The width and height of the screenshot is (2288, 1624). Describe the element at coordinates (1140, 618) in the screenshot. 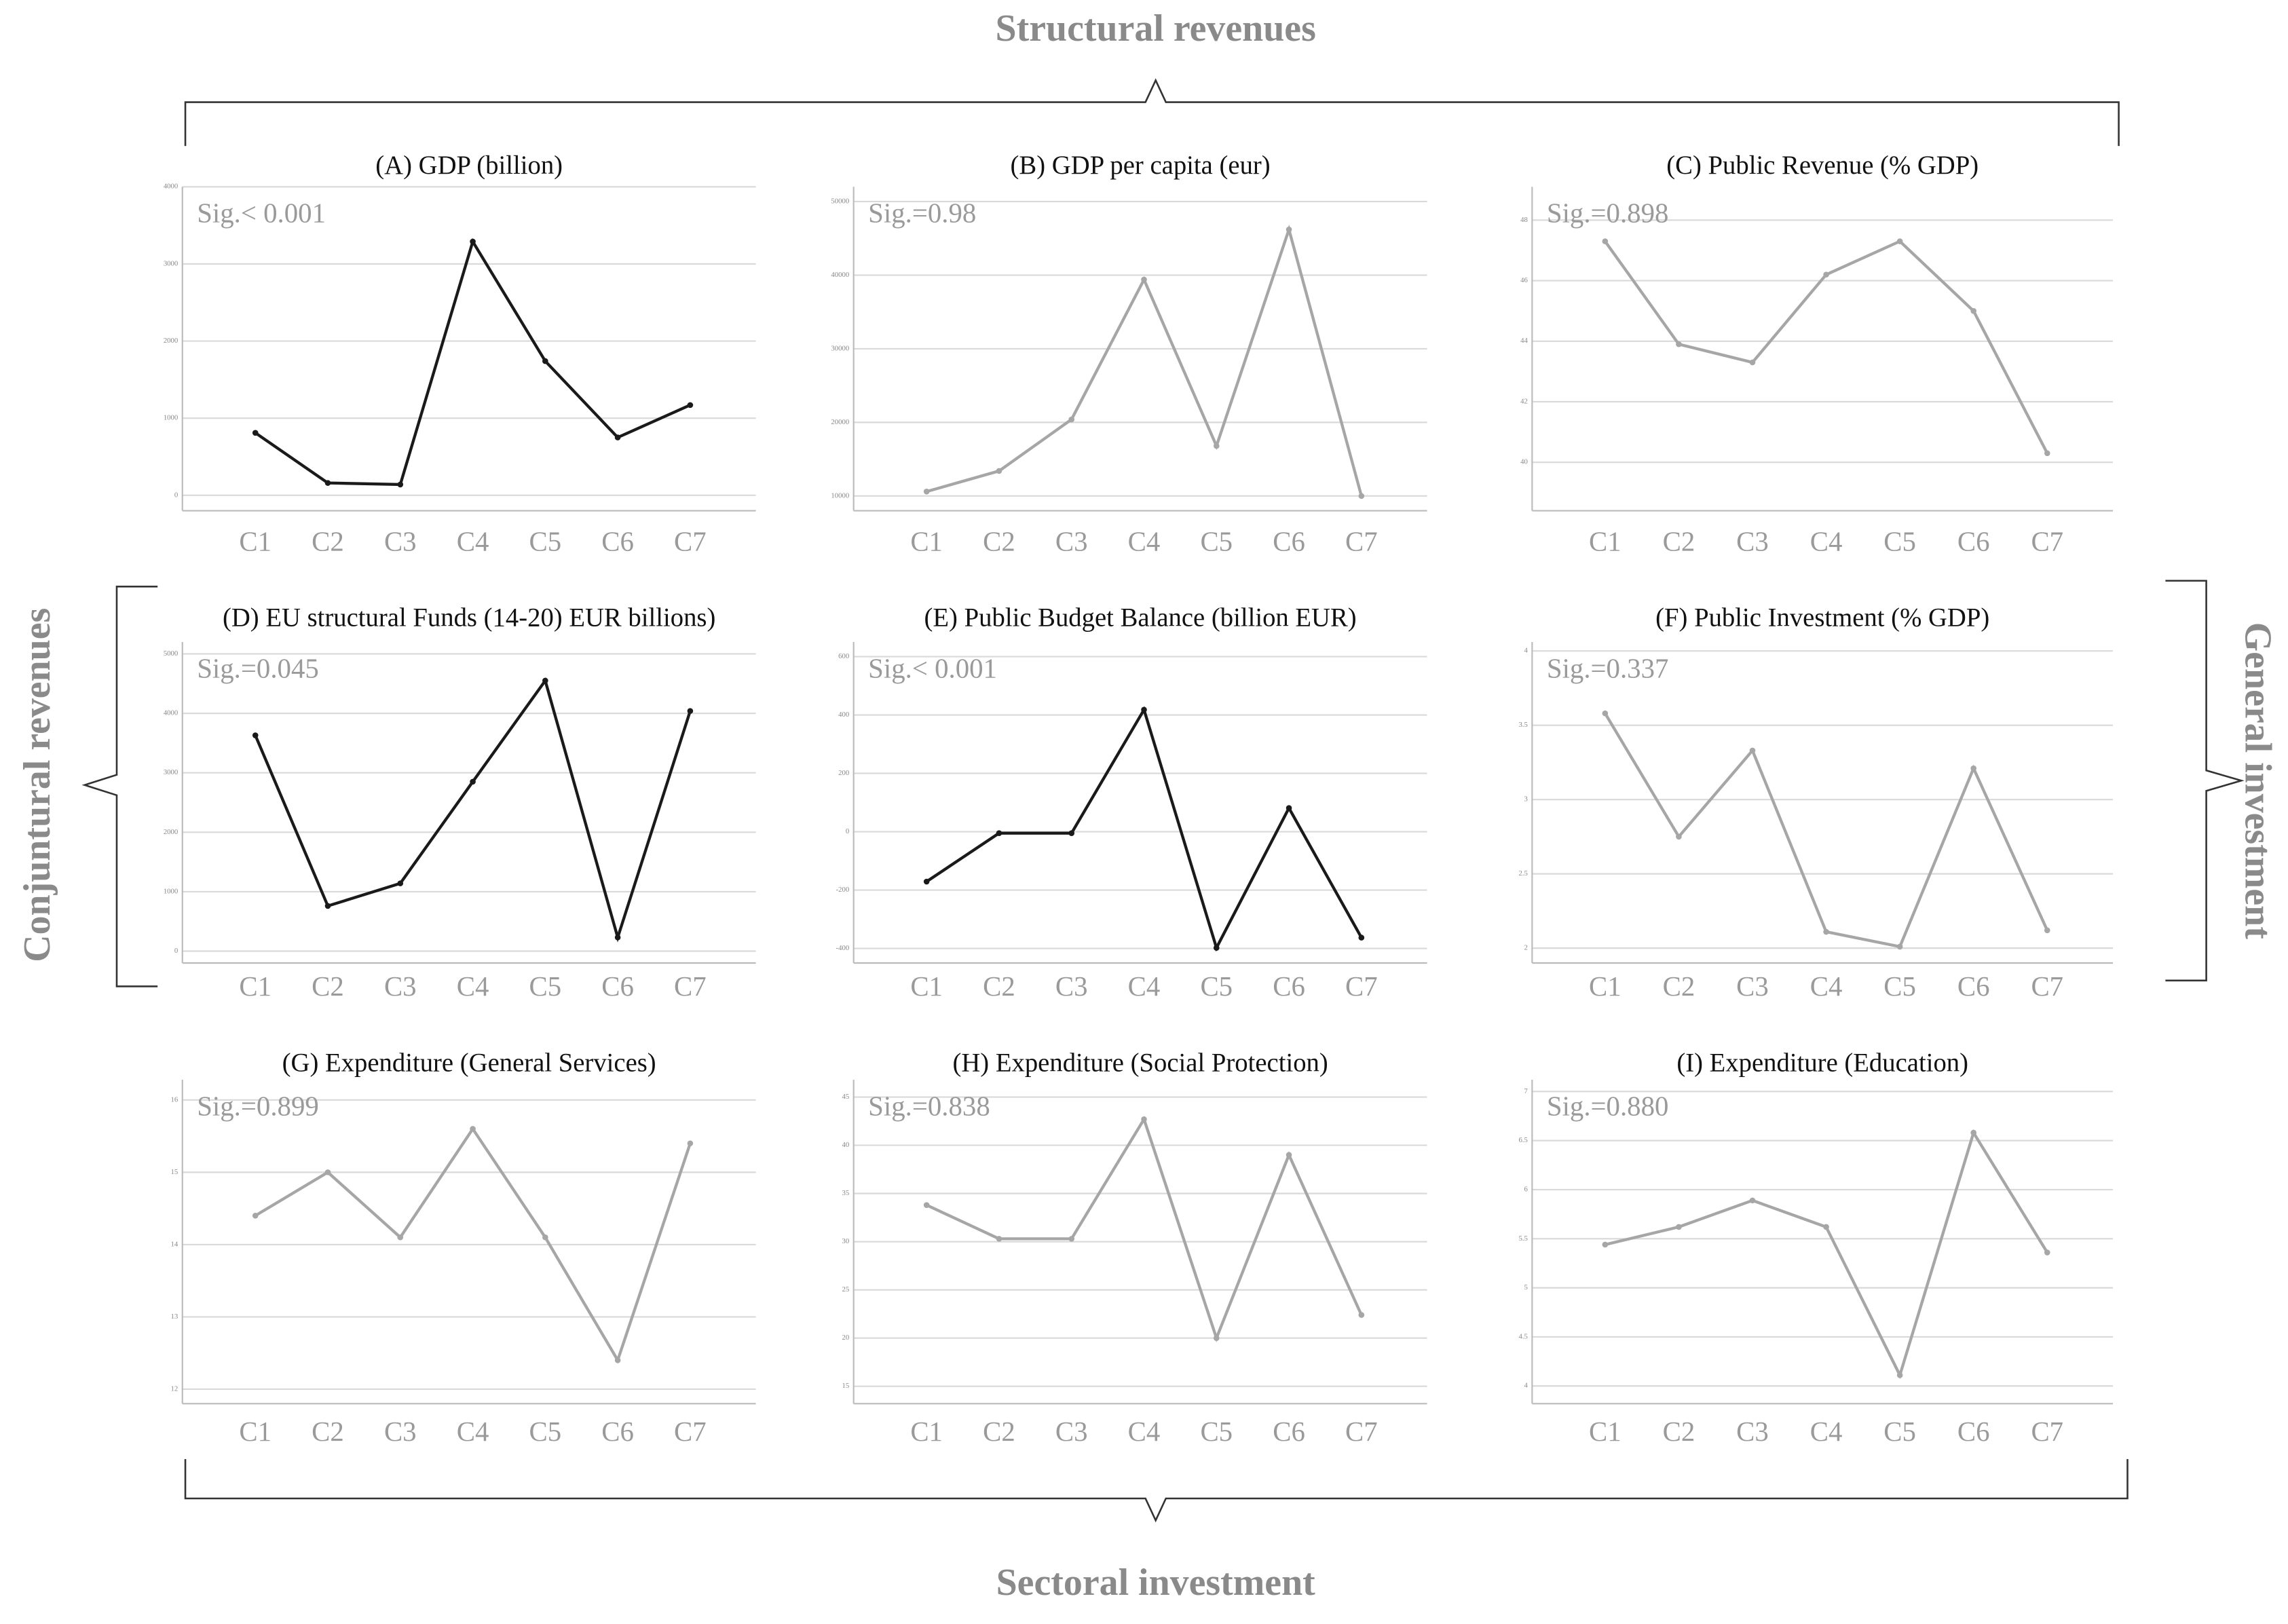

I see `chart-title: (E) Public Budget Balance (billion EUR)` at that location.